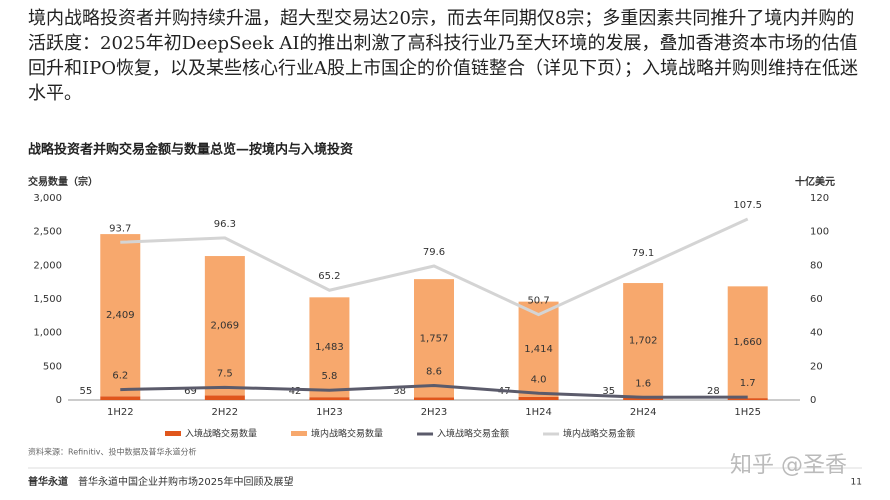 Image resolution: width=890 pixels, height=500 pixels. I want to click on y-tick-label: 0, so click(59, 400).